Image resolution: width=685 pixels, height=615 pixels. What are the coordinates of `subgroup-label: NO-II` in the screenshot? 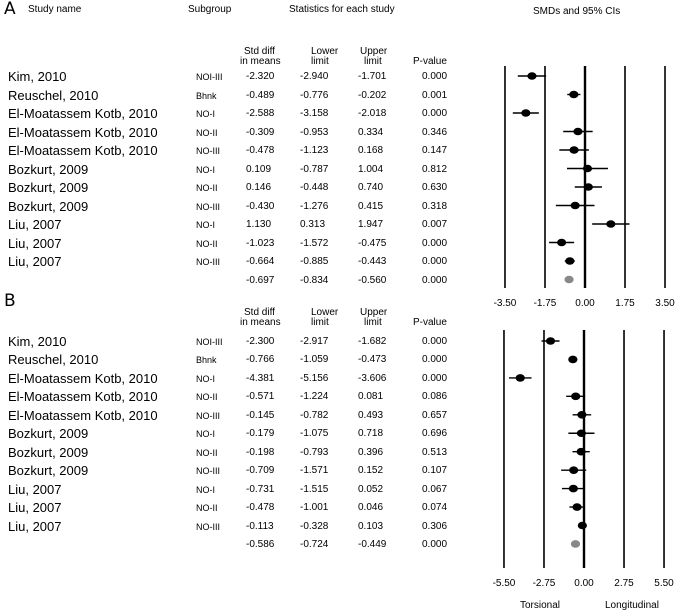 It's located at (207, 188).